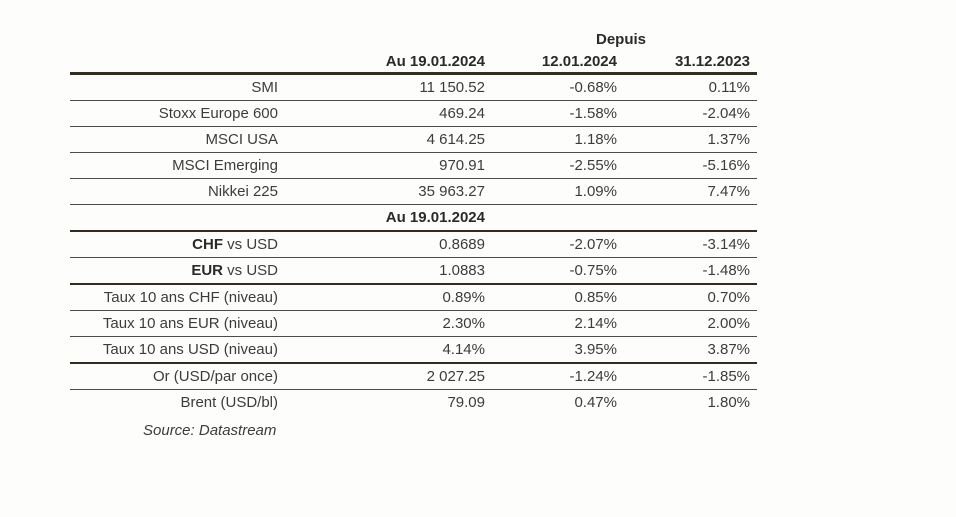 This screenshot has width=956, height=517. What do you see at coordinates (558, 271) in the screenshot?
I see `row-change-week: -0.75%` at bounding box center [558, 271].